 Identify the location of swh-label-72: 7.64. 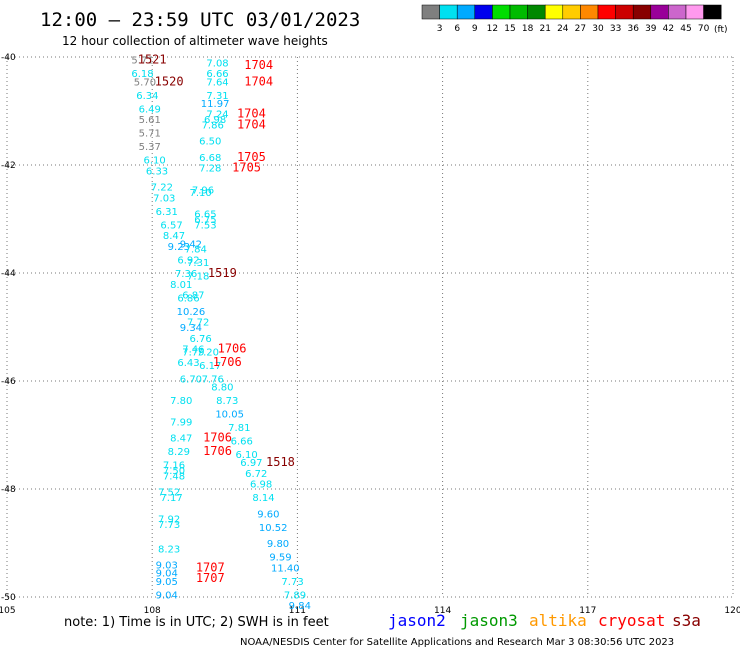
(217, 82).